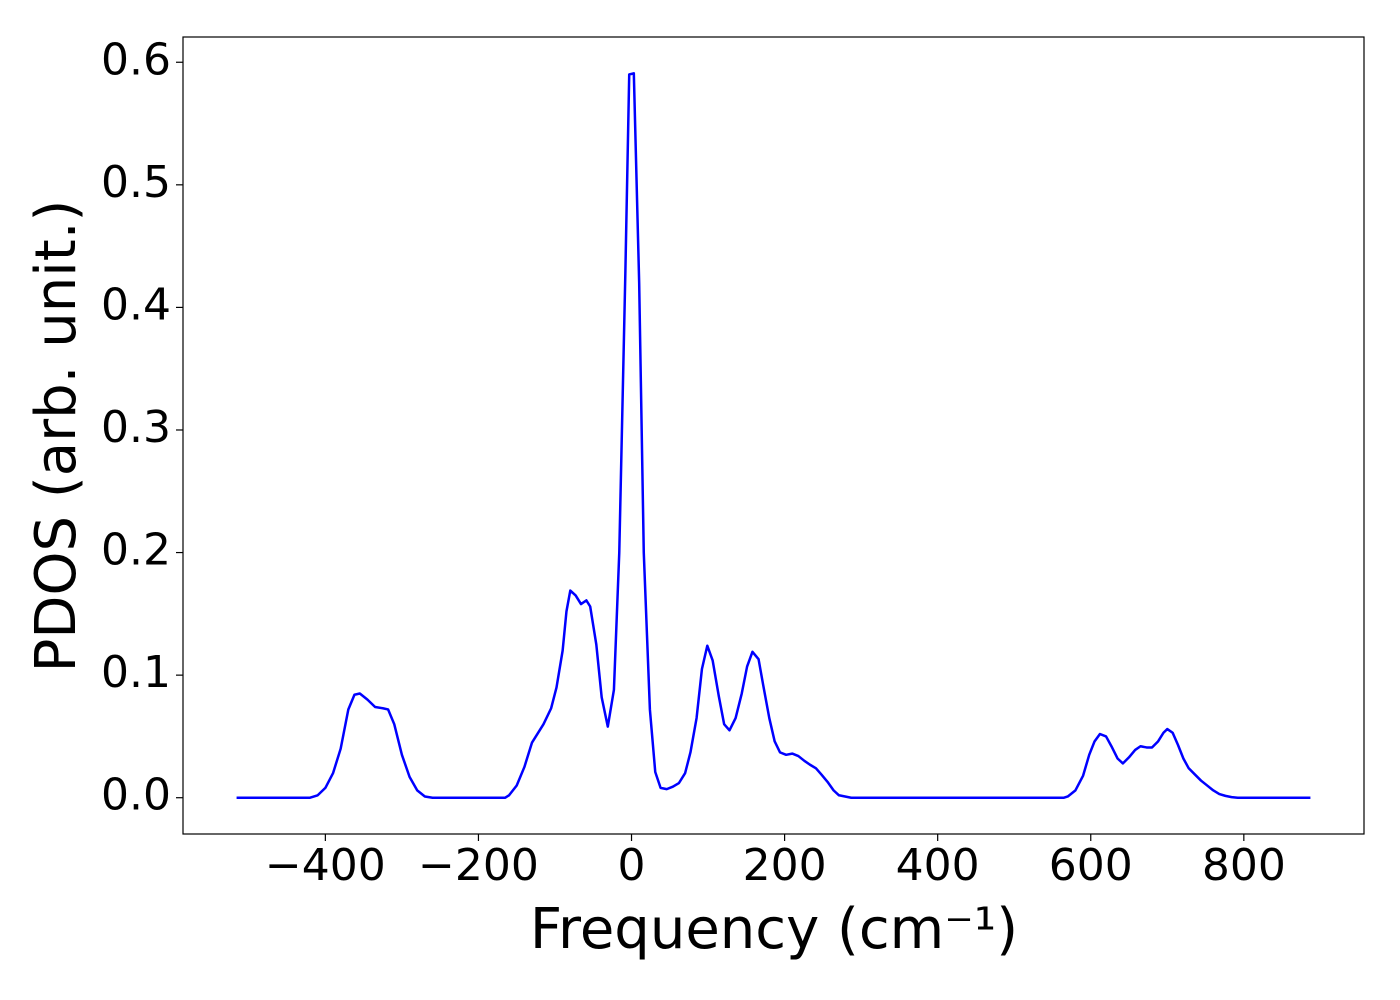 Image resolution: width=1400 pixels, height=1000 pixels. Describe the element at coordinates (785, 865) in the screenshot. I see `x-tick-label: 200` at that location.